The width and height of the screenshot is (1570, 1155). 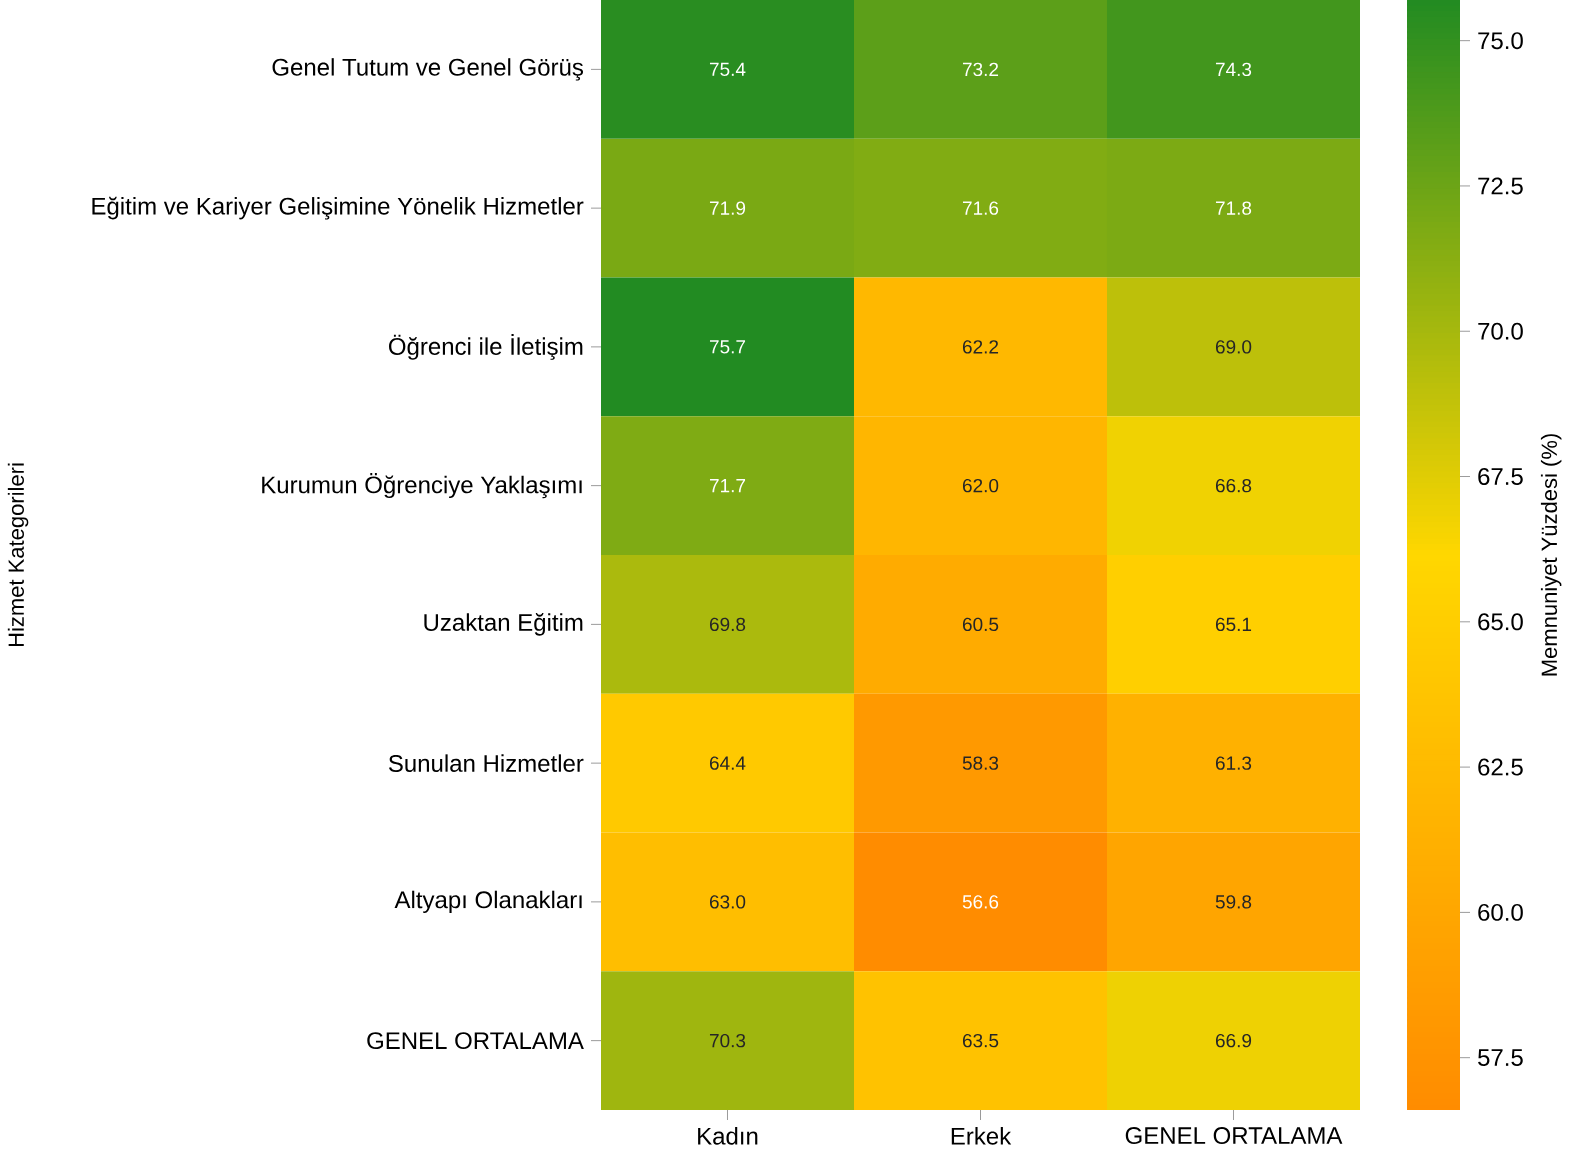 What do you see at coordinates (980, 902) in the screenshot?
I see `data-label: 56.6` at bounding box center [980, 902].